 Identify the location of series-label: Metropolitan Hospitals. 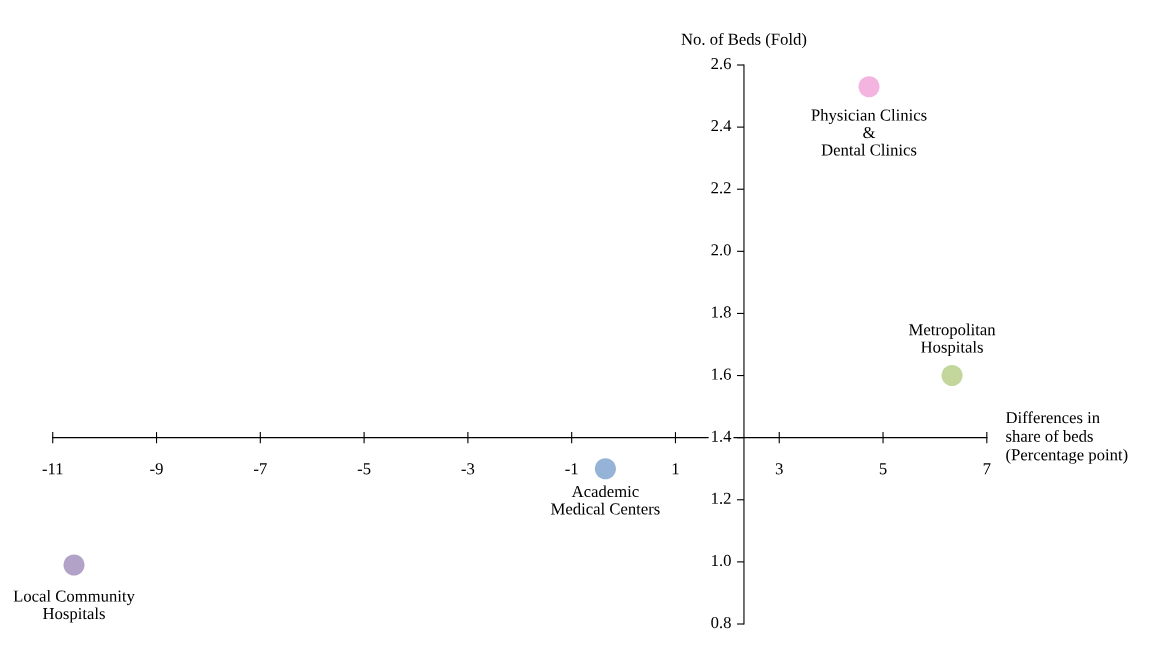
(952, 340).